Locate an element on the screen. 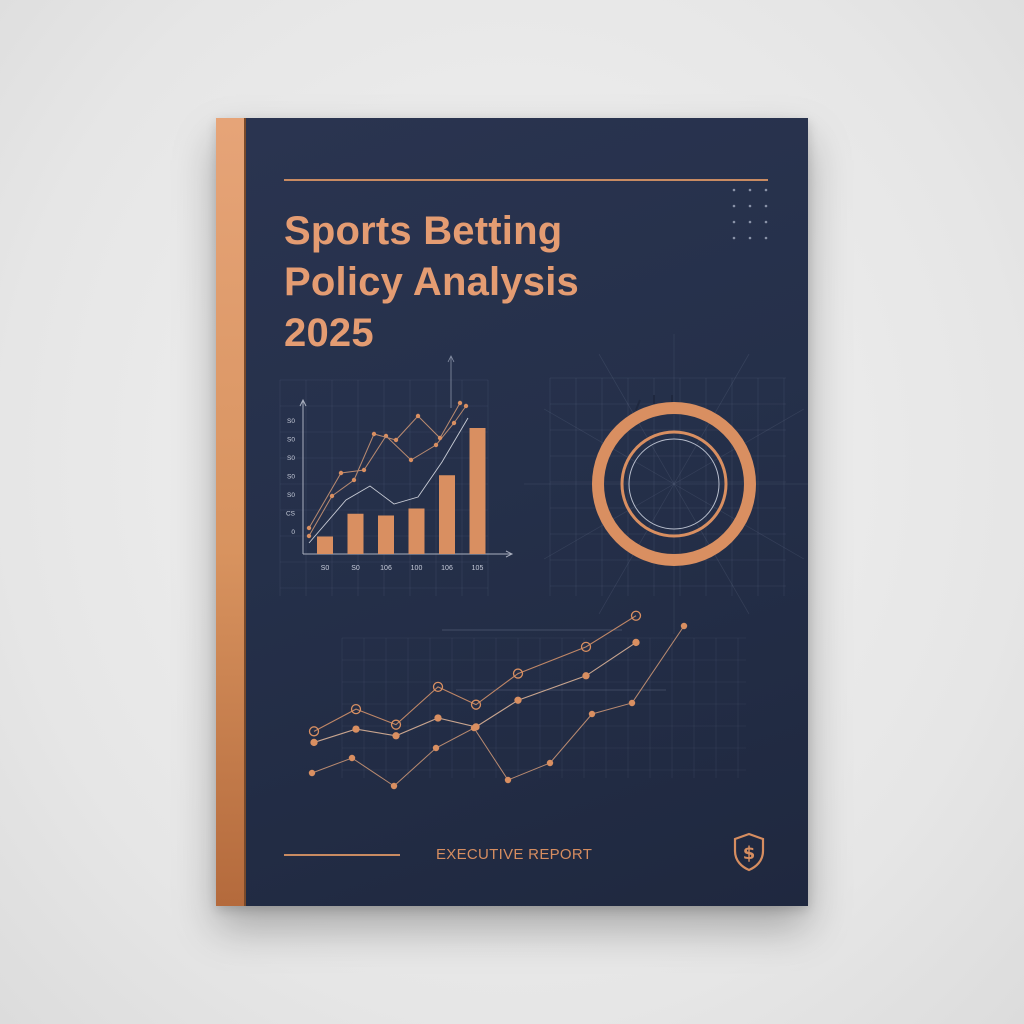 The height and width of the screenshot is (1024, 1024). report-title: Sports Betting Policy Analysis 2025 is located at coordinates (494, 282).